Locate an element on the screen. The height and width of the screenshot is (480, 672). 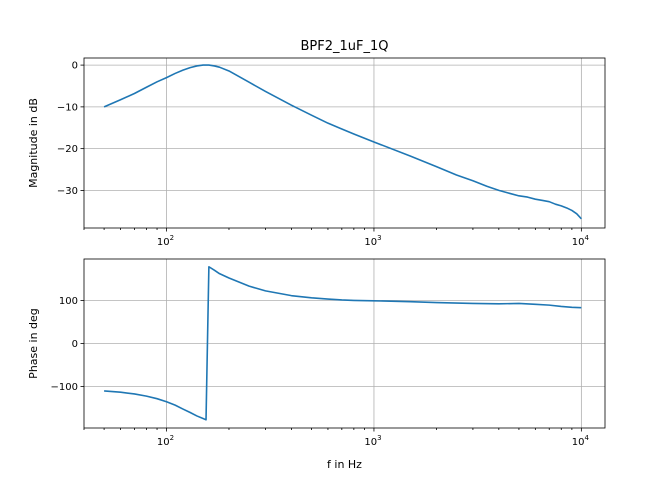
magnitude-chart-title: BPF2_1uF_1Q is located at coordinates (345, 46).